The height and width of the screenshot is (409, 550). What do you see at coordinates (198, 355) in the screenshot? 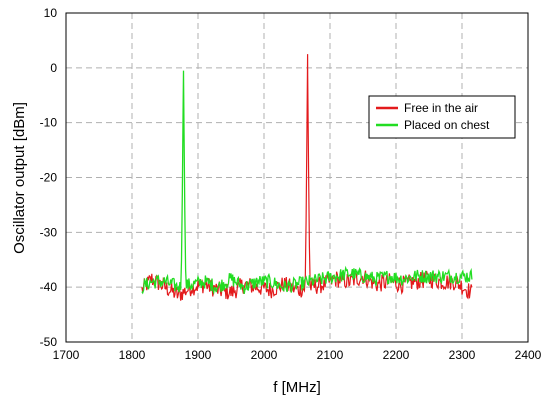
I see `x-tick-label: 1900` at bounding box center [198, 355].